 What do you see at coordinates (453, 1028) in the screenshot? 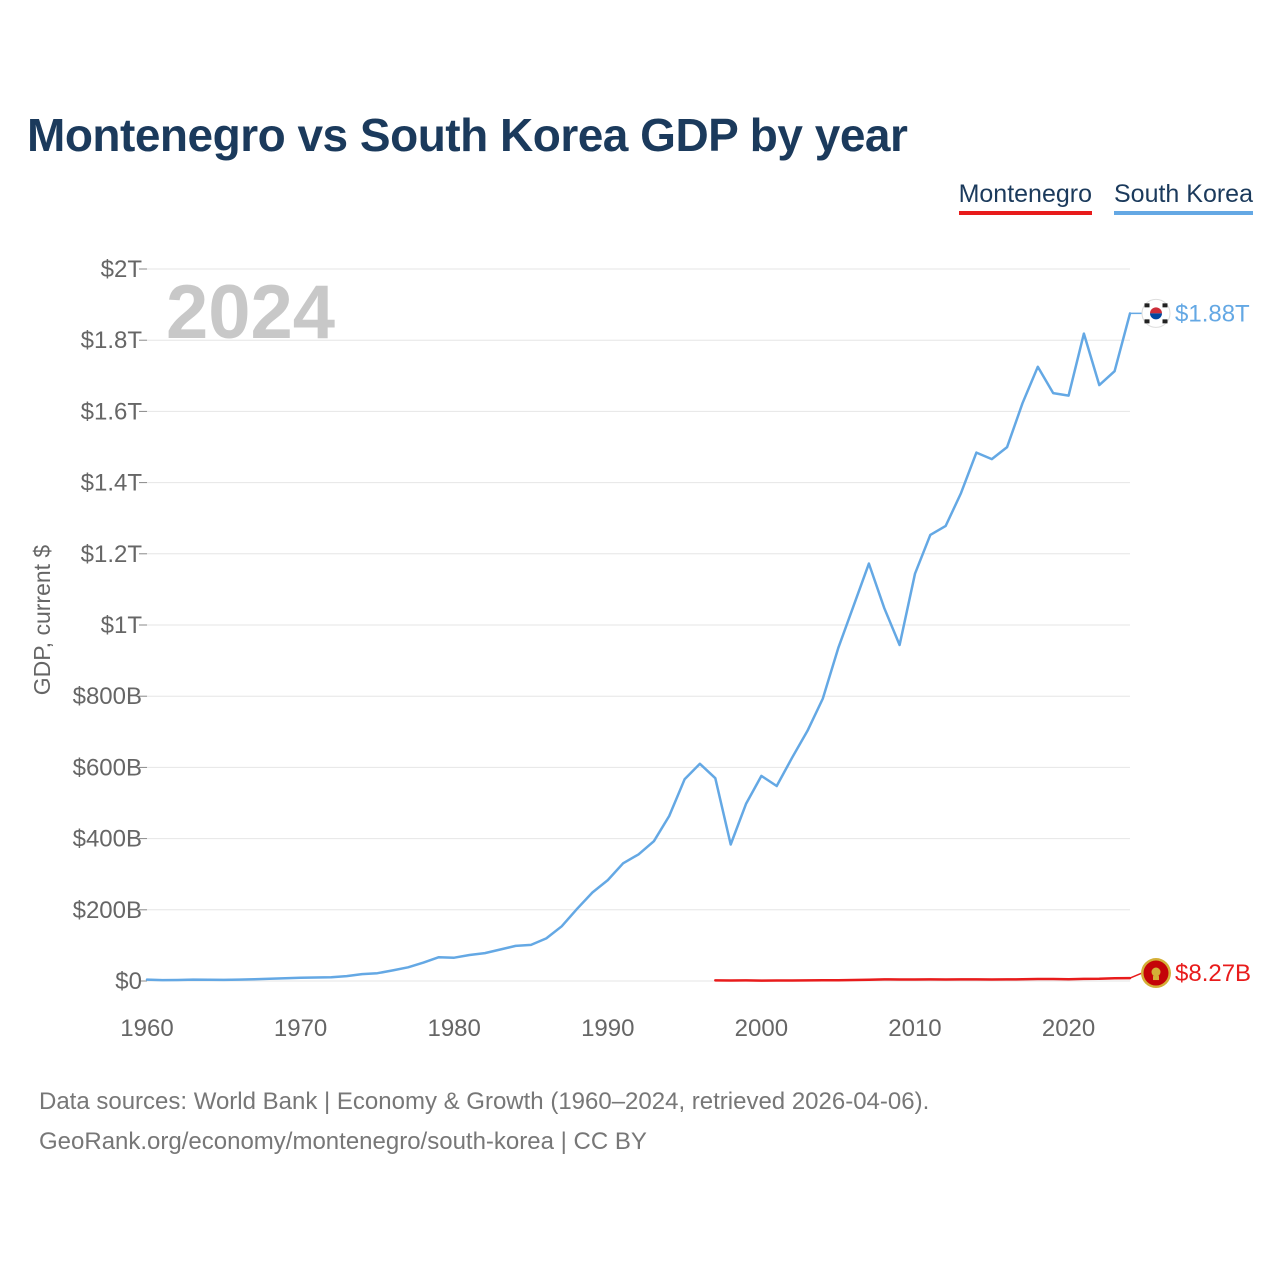
I see `x-tick-label: 1980` at bounding box center [453, 1028].